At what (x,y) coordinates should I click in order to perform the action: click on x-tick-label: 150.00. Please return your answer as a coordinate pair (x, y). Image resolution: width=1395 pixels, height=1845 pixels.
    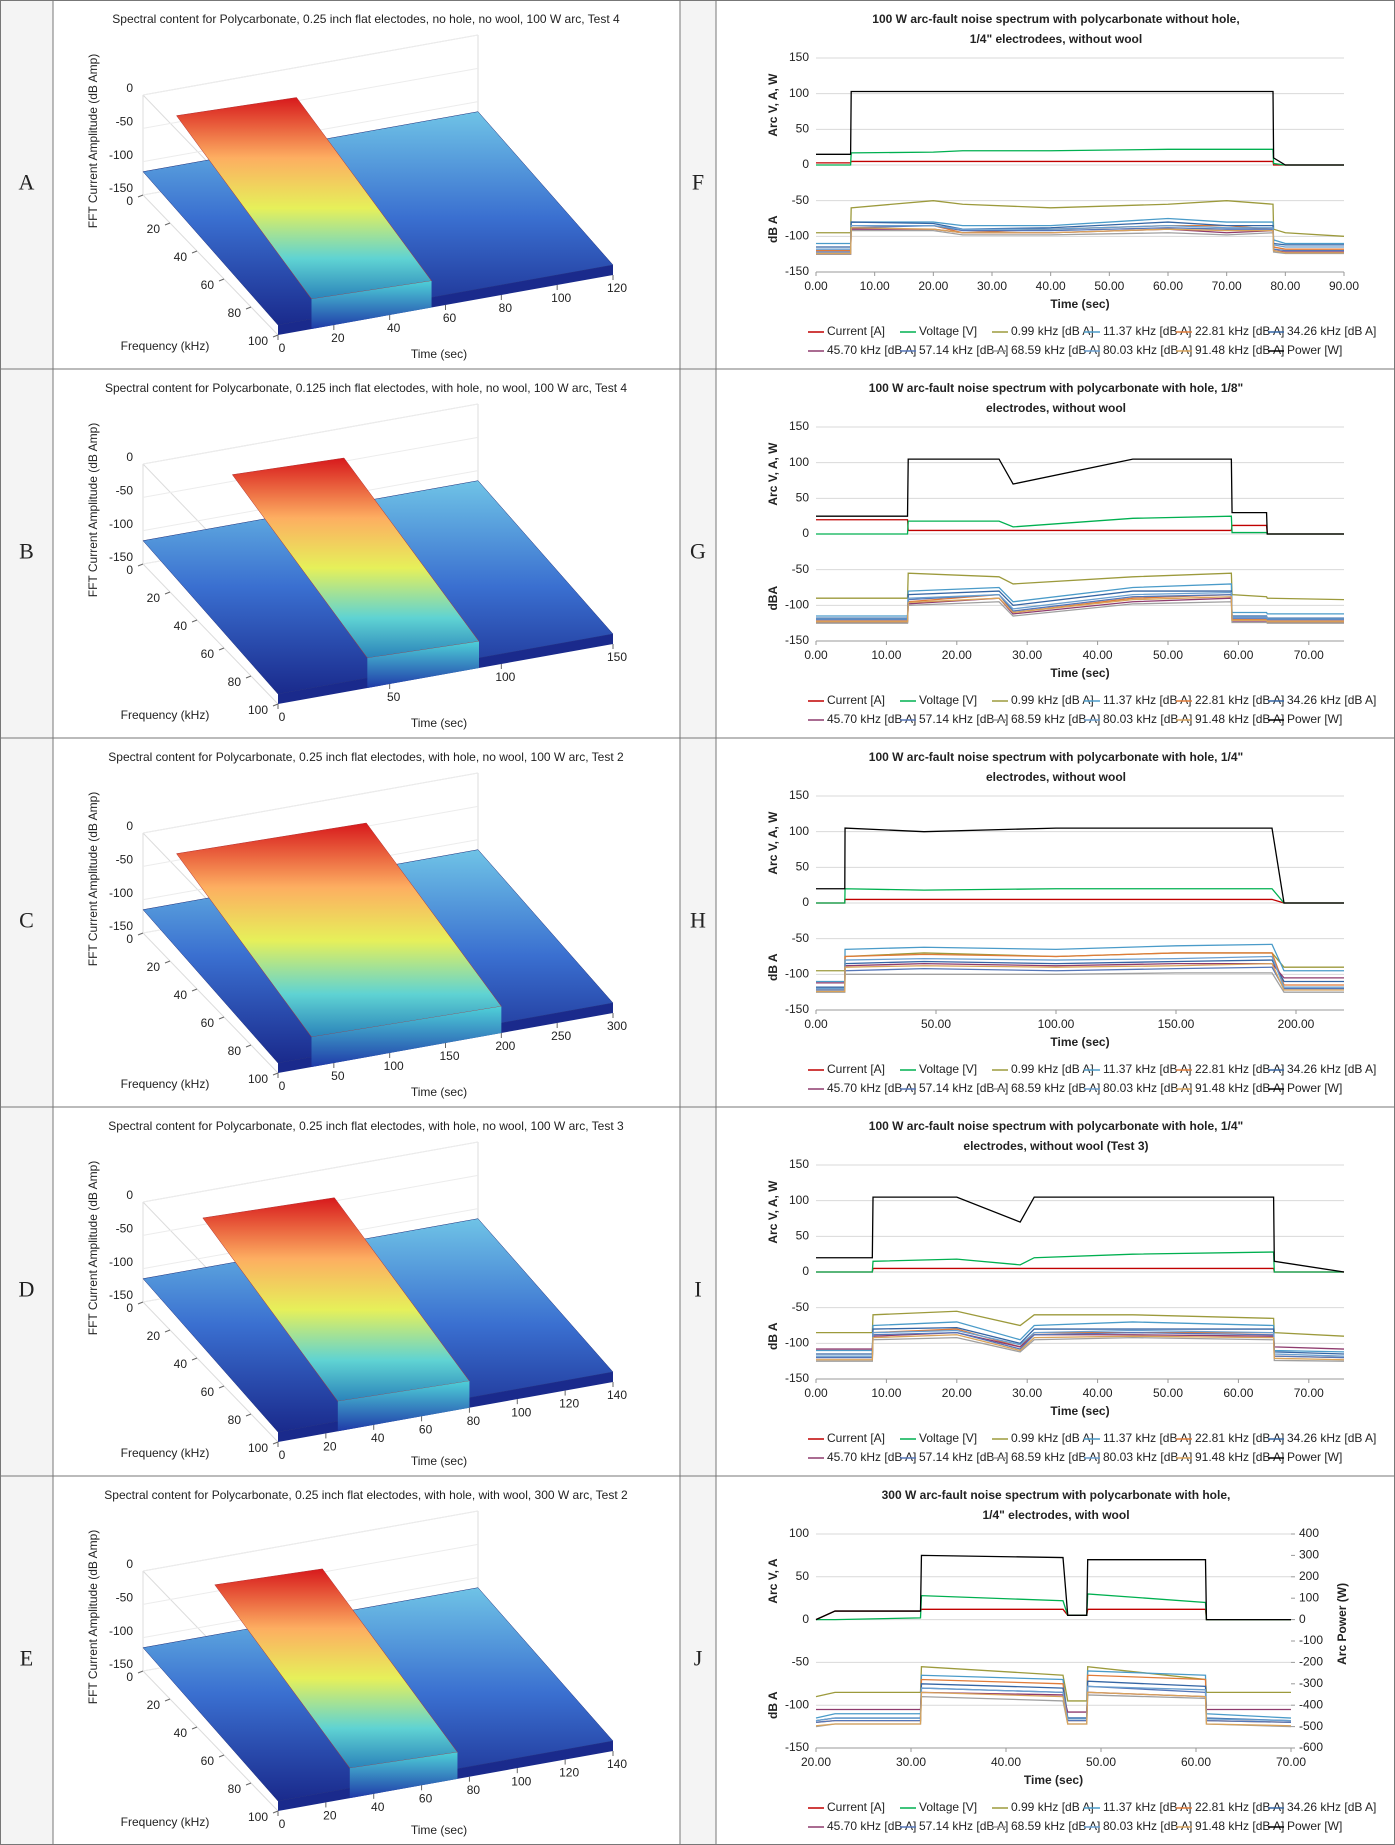
    Looking at the image, I should click on (1176, 1024).